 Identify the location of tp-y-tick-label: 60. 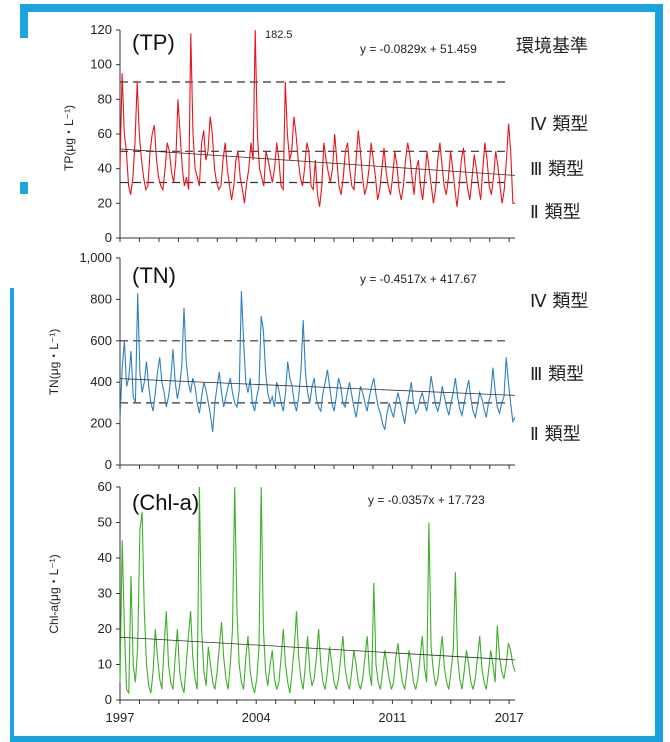
(105, 133).